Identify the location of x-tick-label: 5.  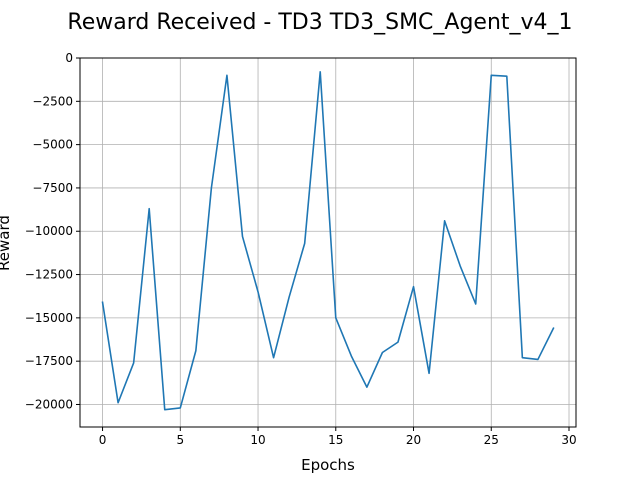
(180, 440).